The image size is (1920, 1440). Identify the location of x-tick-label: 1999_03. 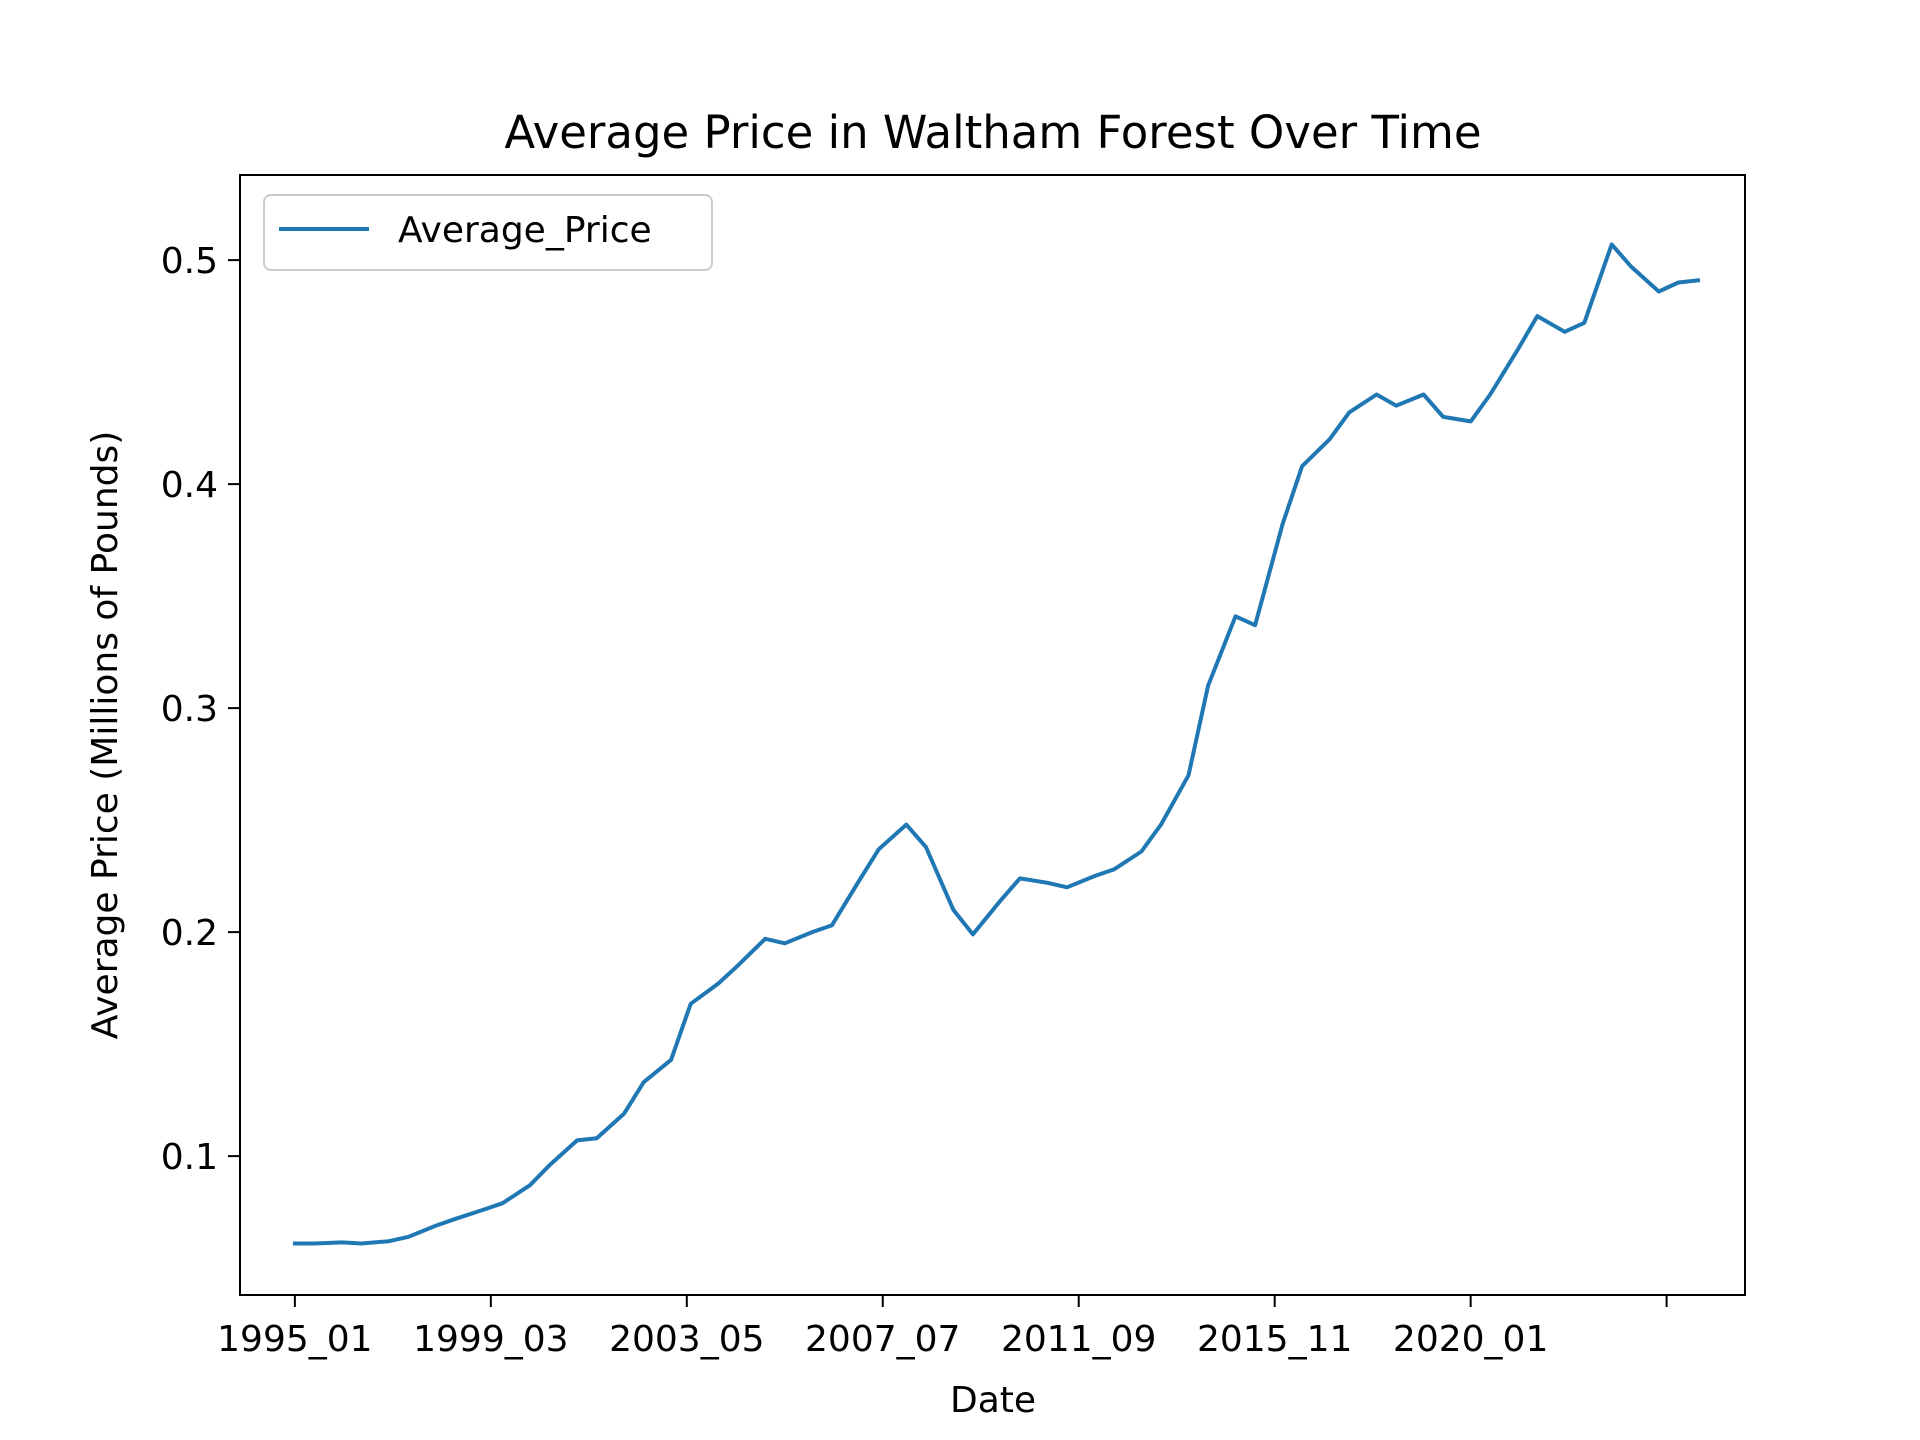
(490, 1339).